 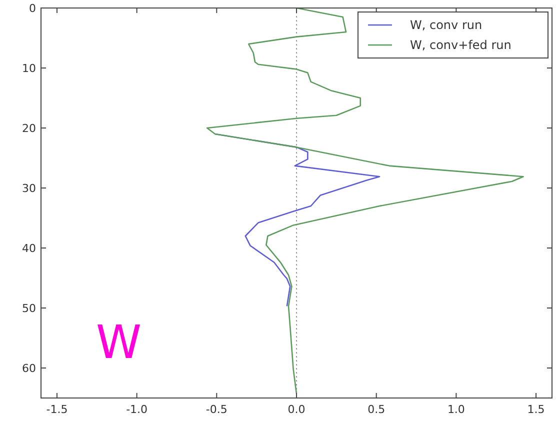 I want to click on x-tick-label: -1.0, so click(x=137, y=409).